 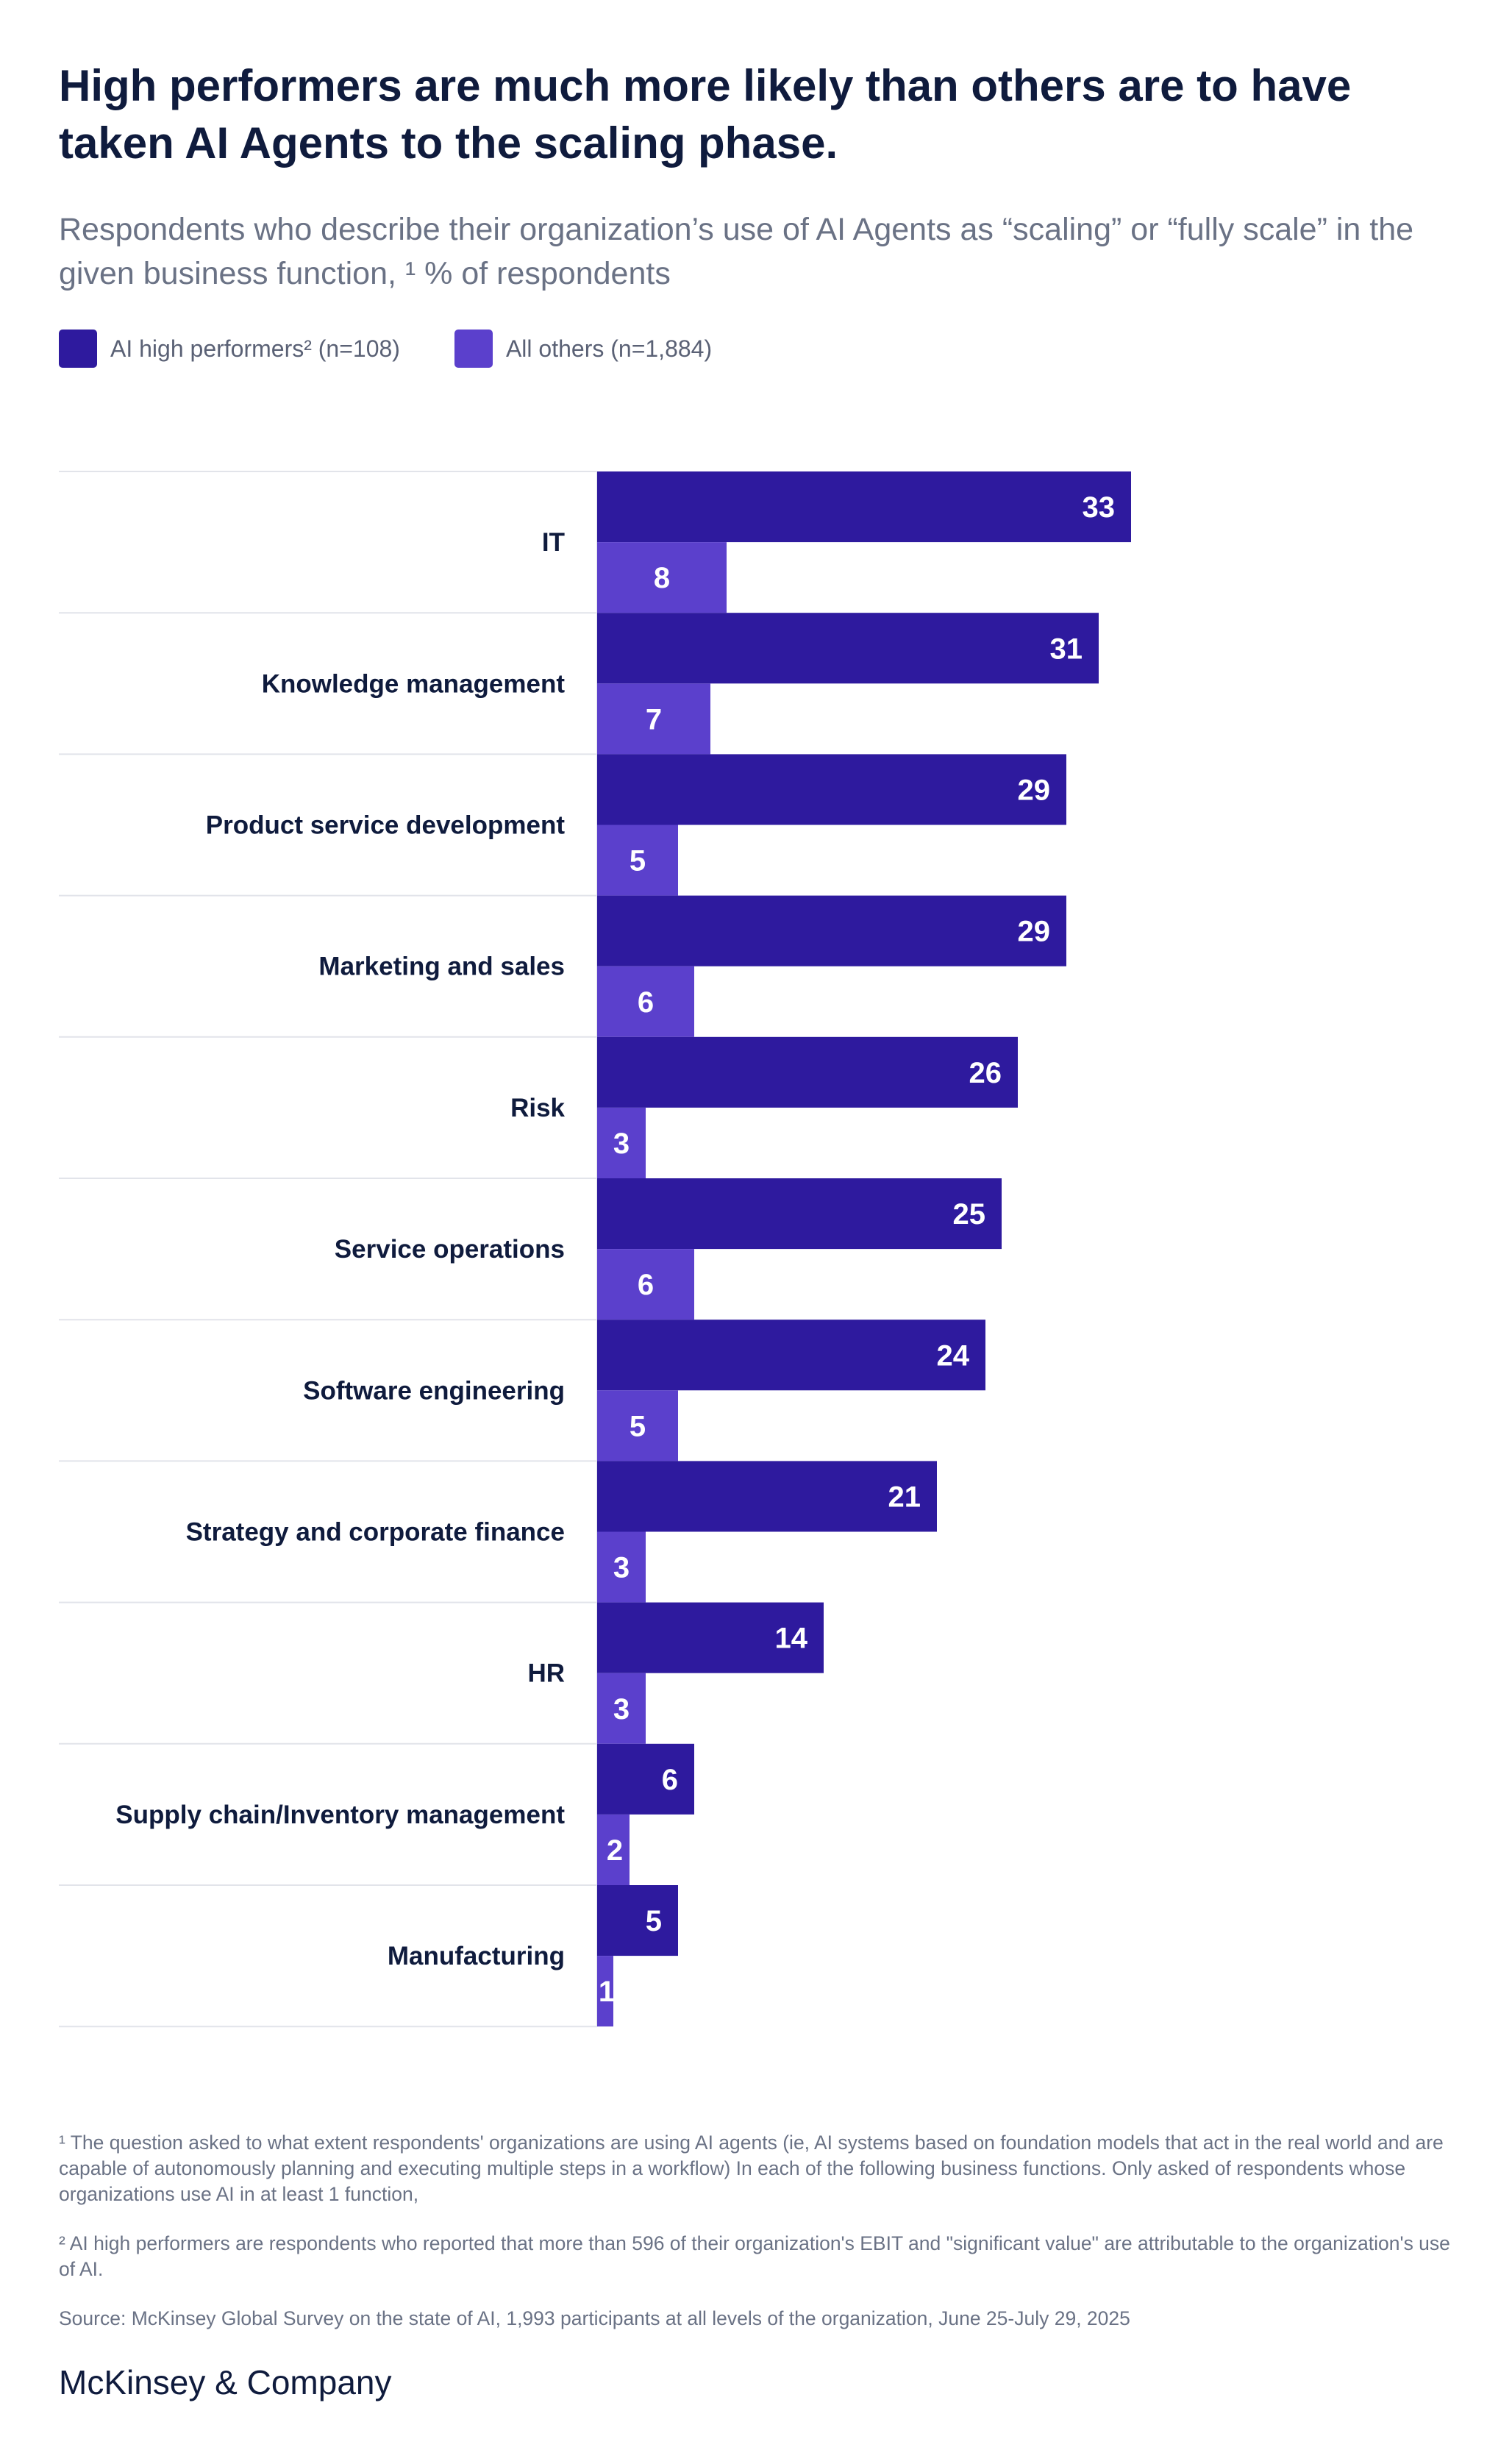 I want to click on category-label: HR, so click(x=546, y=1673).